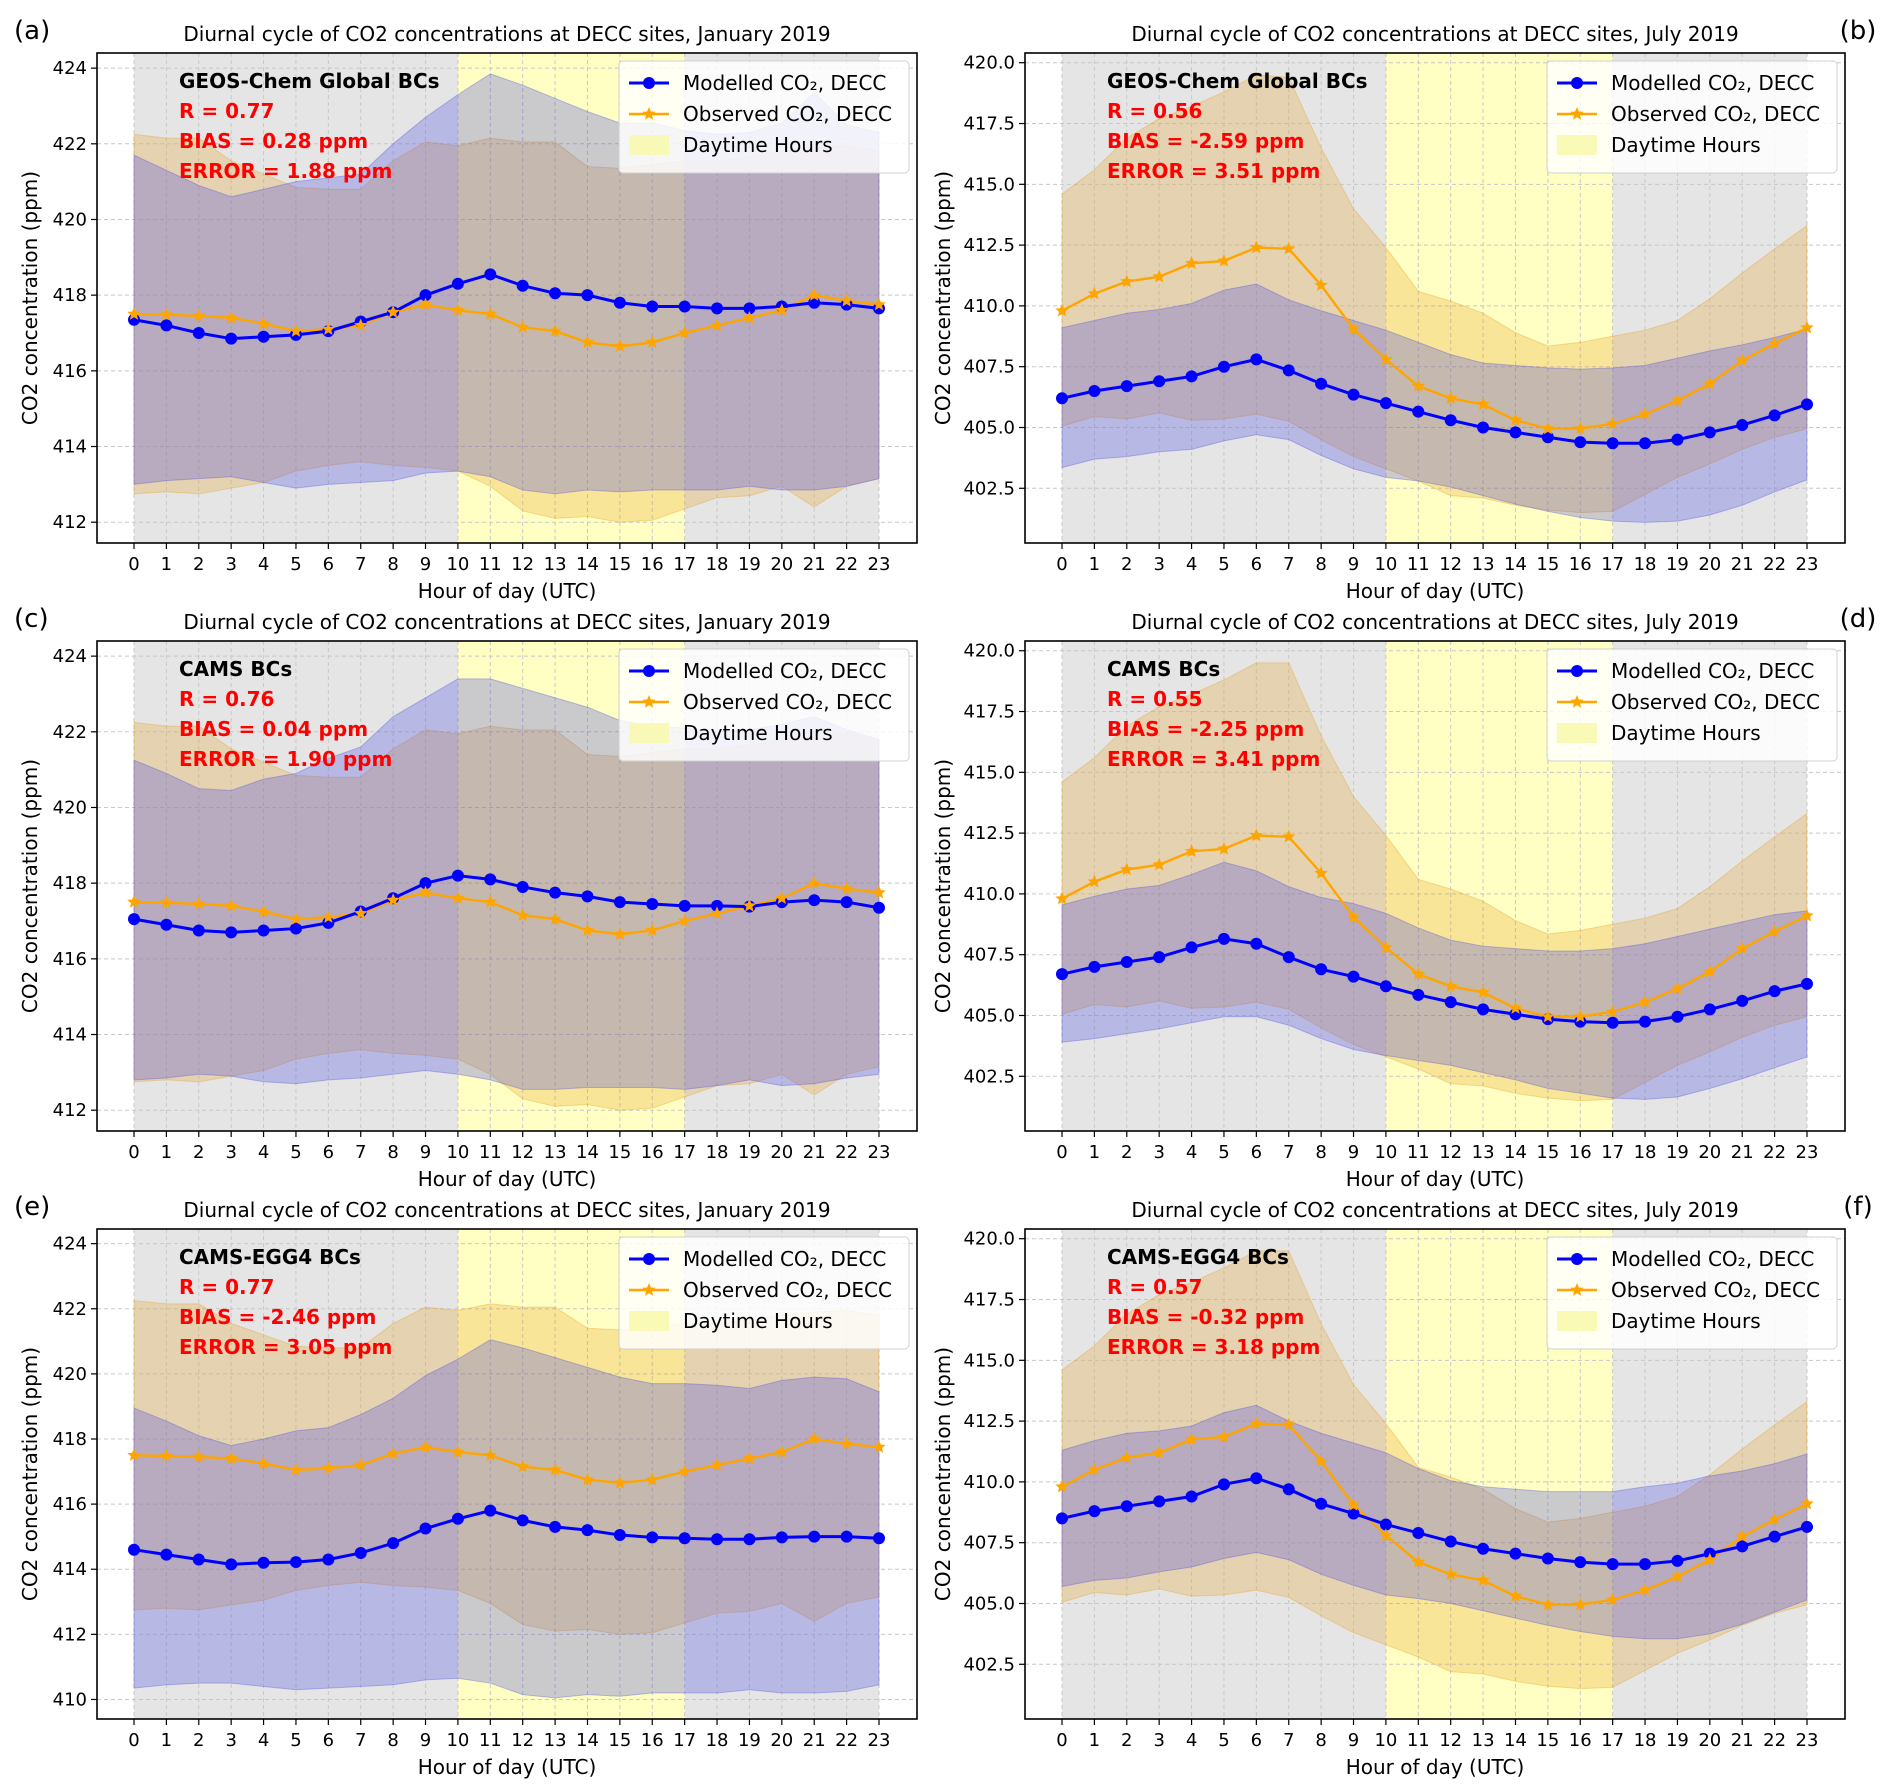 This screenshot has height=1791, width=1892. What do you see at coordinates (1237, 81) in the screenshot?
I see `annotation-heading: GEOS-Chem Global BCs` at bounding box center [1237, 81].